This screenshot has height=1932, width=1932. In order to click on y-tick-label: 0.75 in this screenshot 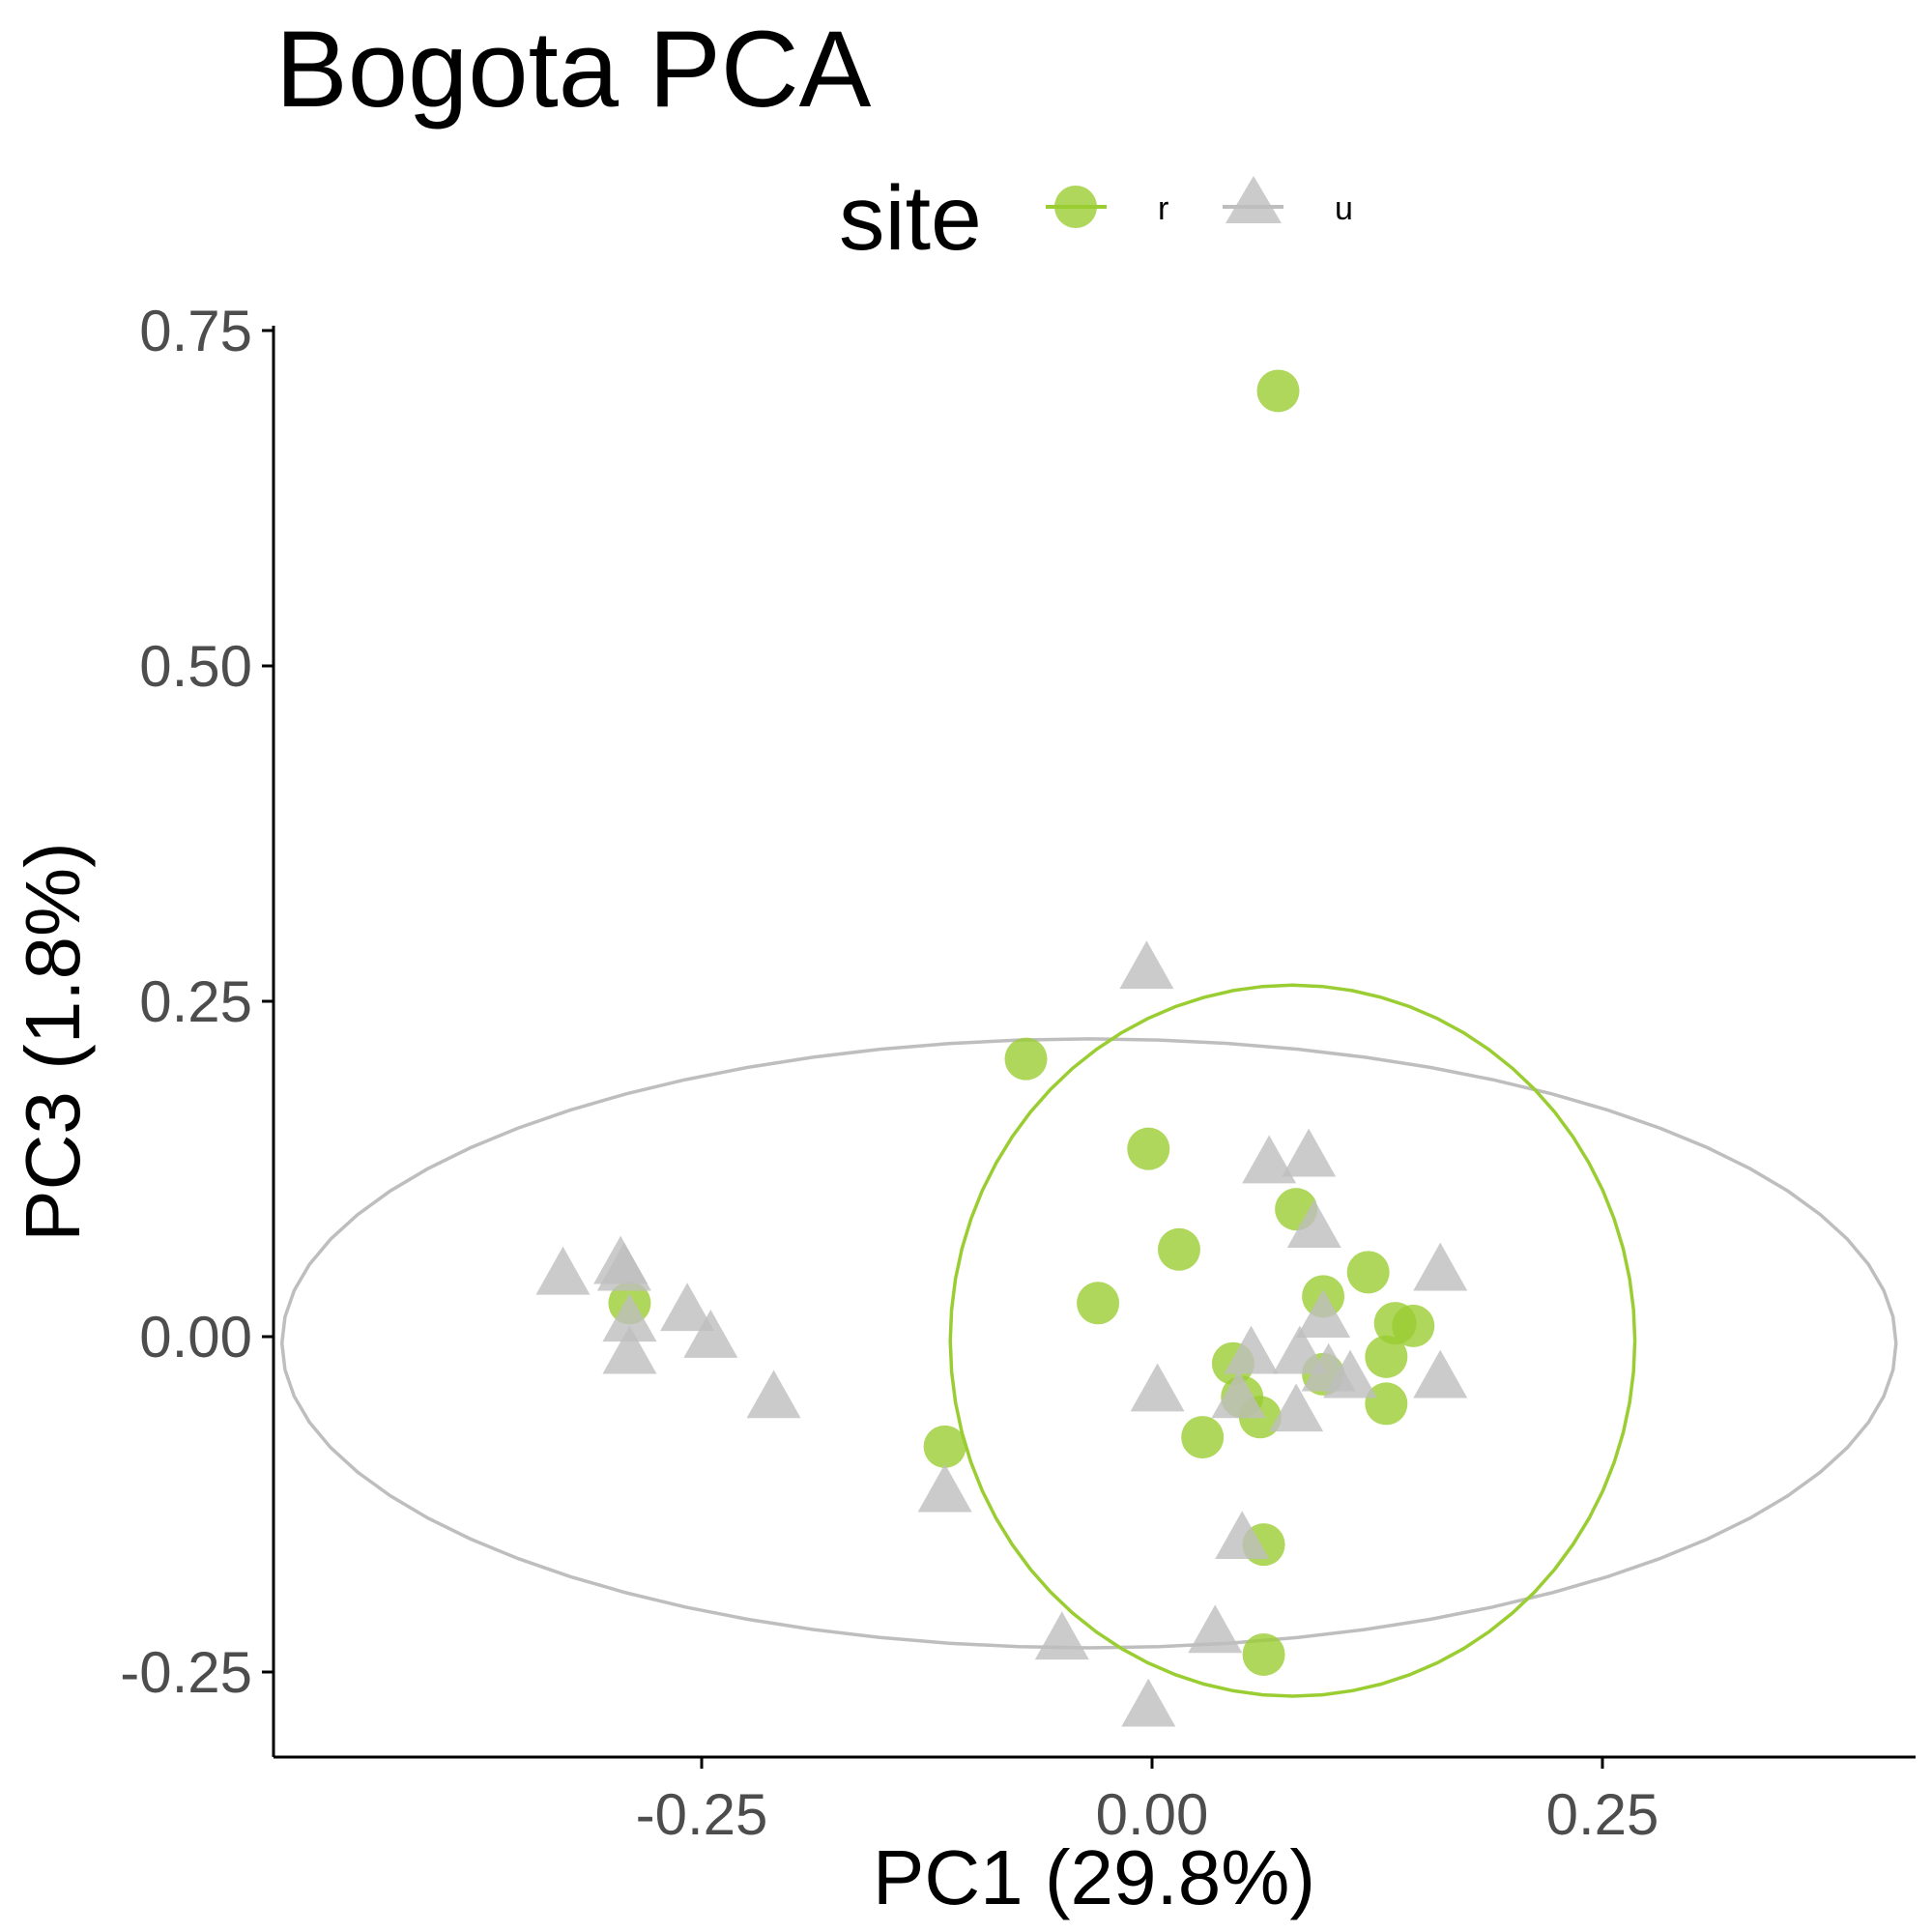, I will do `click(195, 331)`.